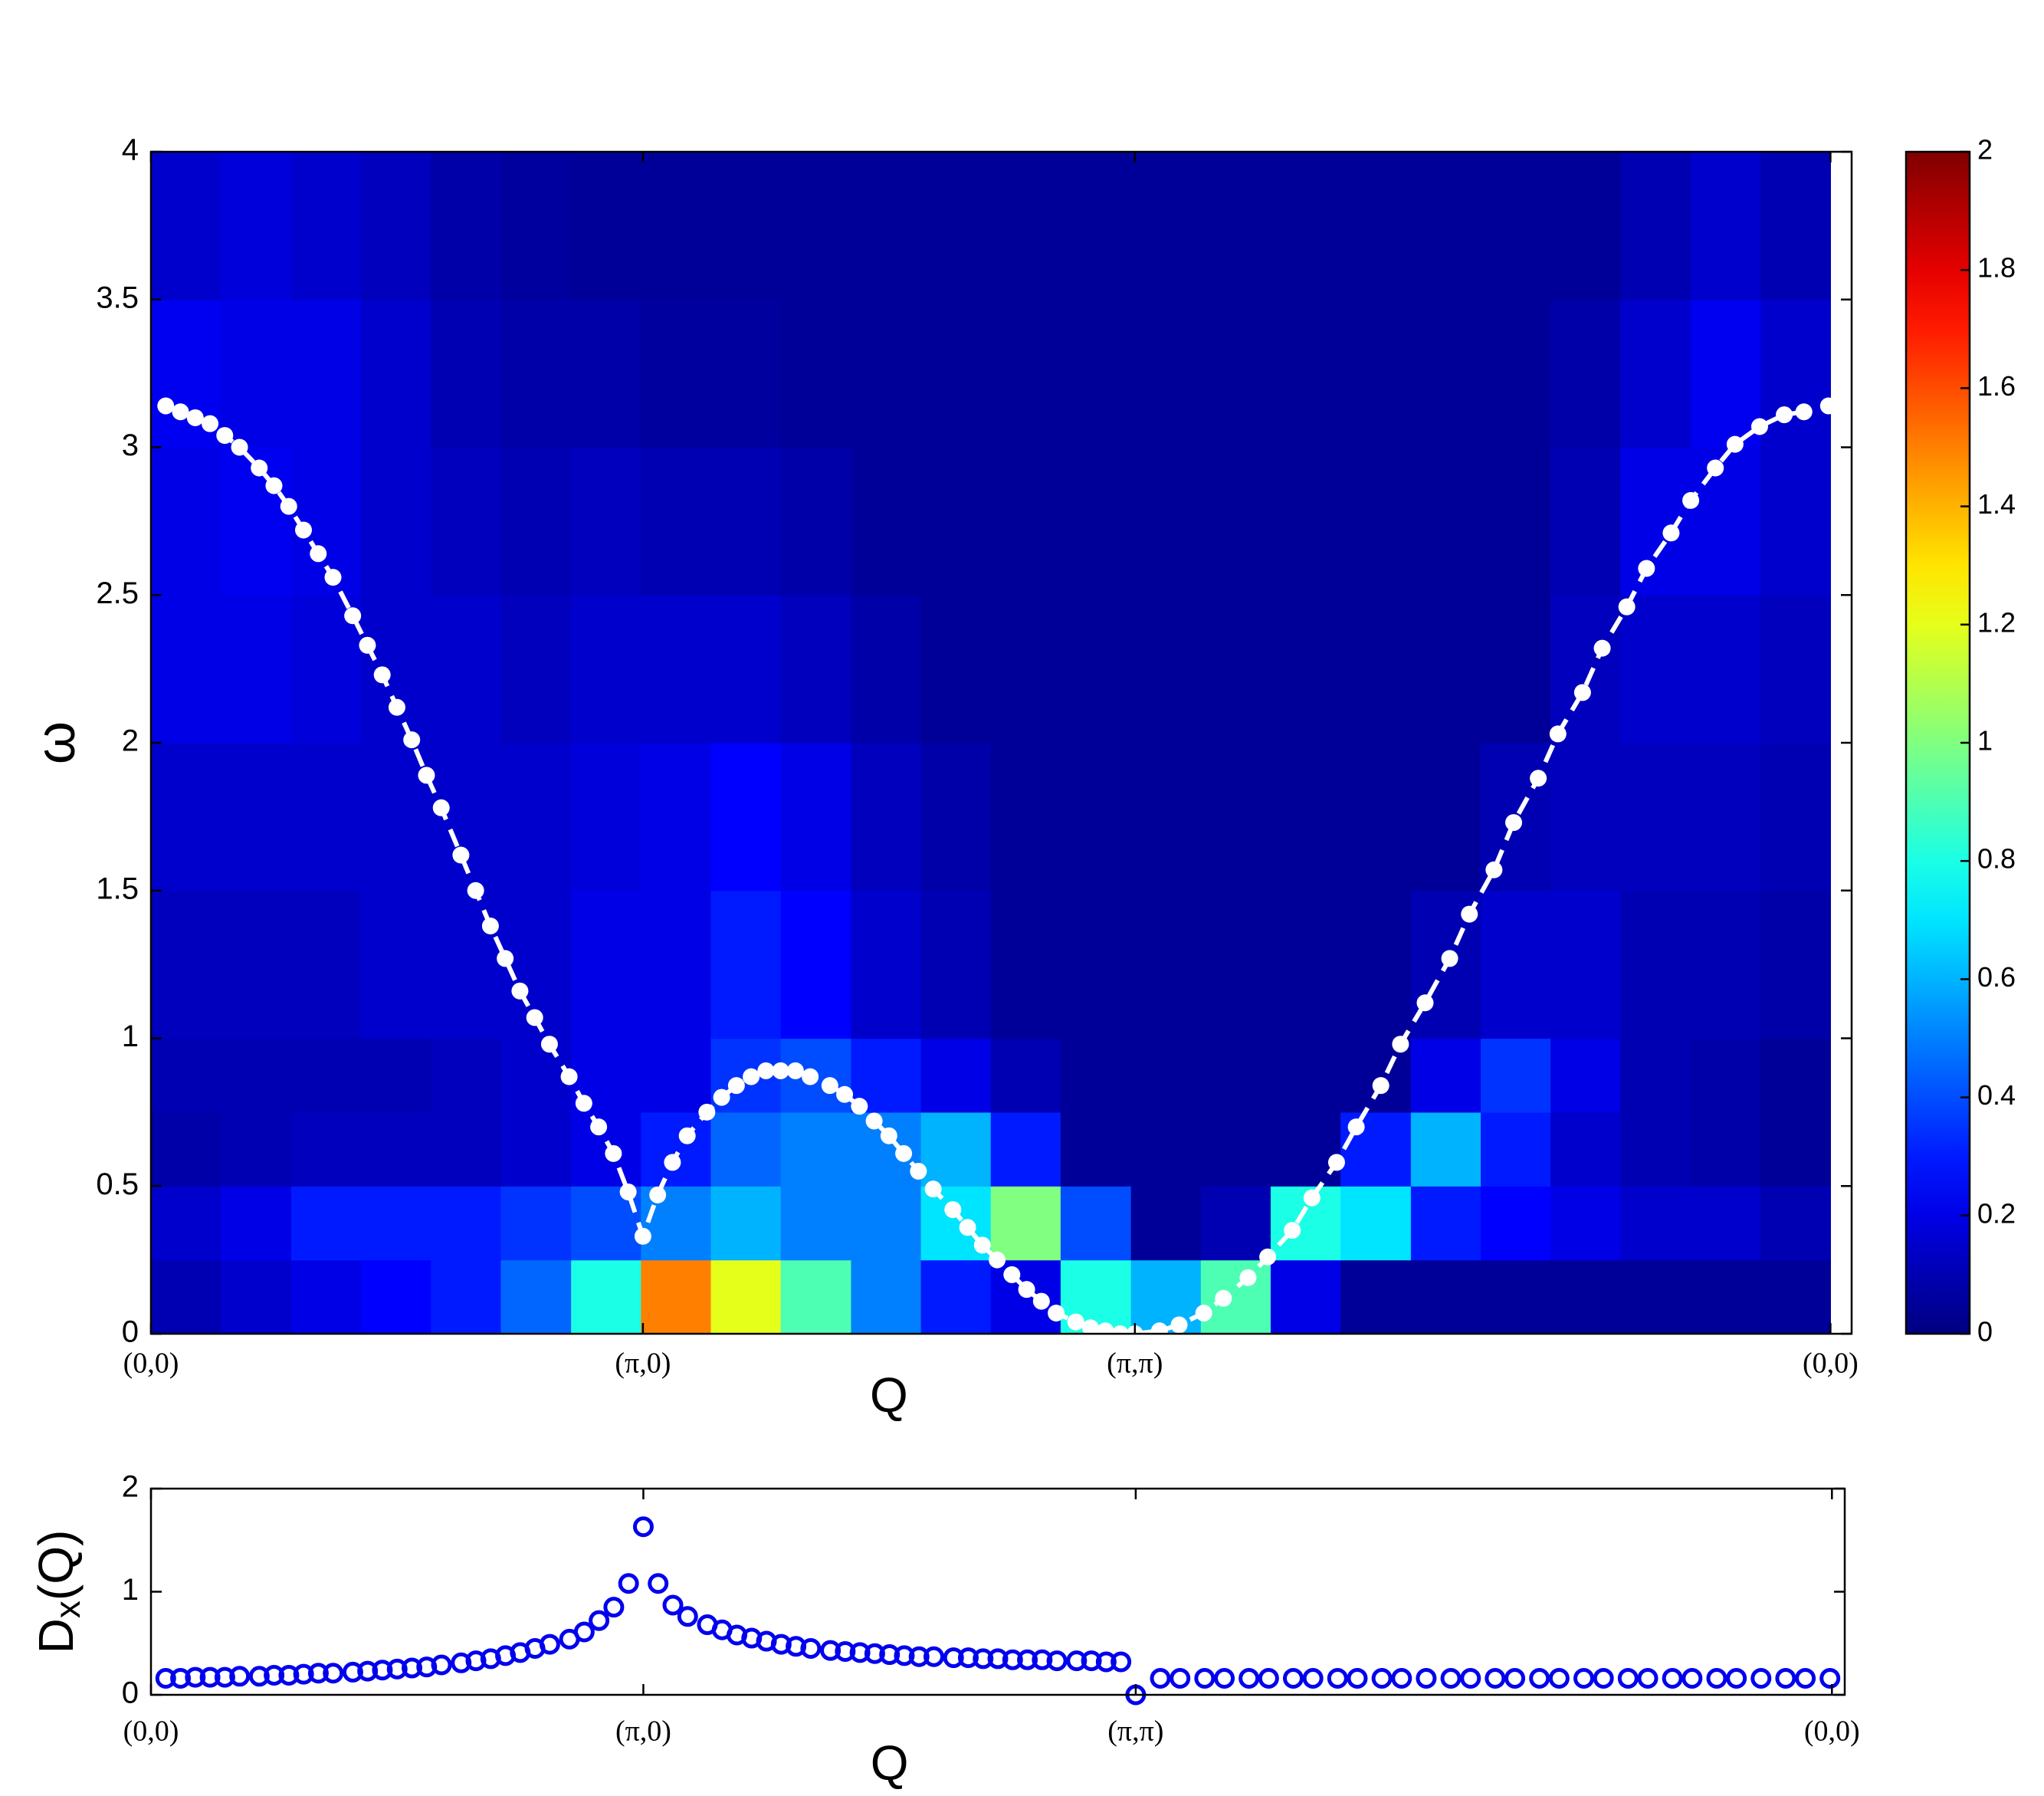  What do you see at coordinates (151, 1732) in the screenshot?
I see `x-tick-label: (0,0)` at bounding box center [151, 1732].